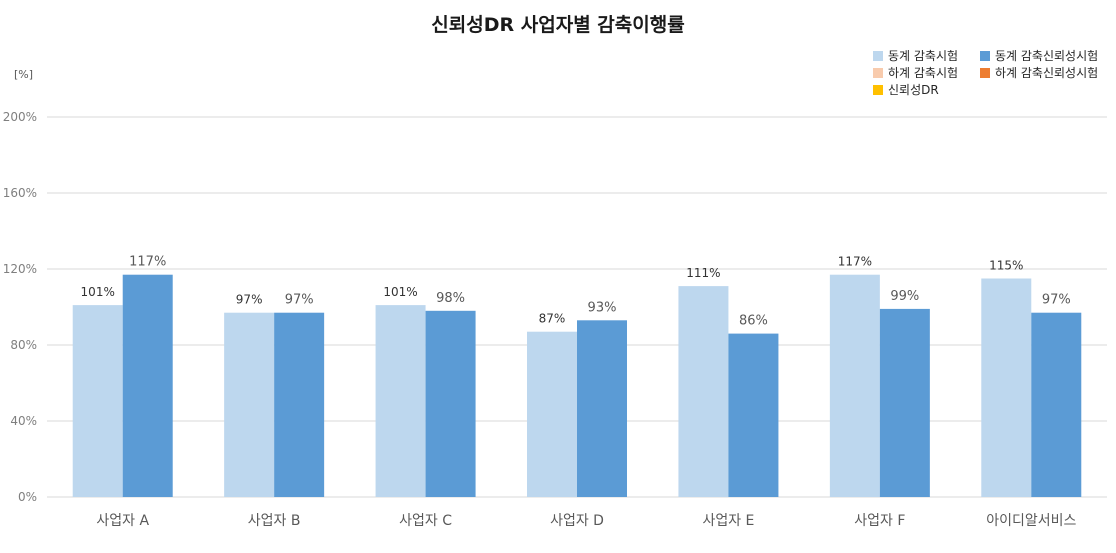  What do you see at coordinates (879, 521) in the screenshot?
I see `x-category-label: 사업자 F` at bounding box center [879, 521].